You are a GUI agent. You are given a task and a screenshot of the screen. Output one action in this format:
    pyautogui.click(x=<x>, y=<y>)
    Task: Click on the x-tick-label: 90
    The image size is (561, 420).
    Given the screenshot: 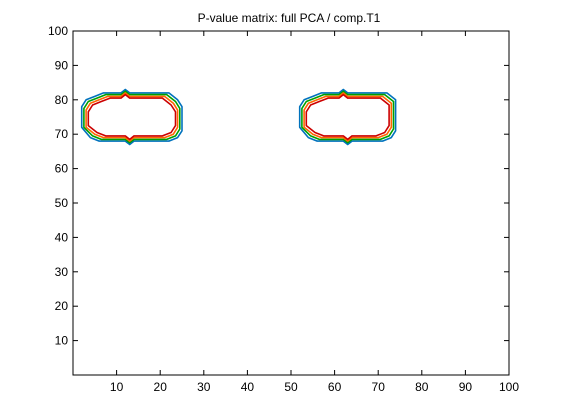 What is the action you would take?
    pyautogui.click(x=466, y=387)
    